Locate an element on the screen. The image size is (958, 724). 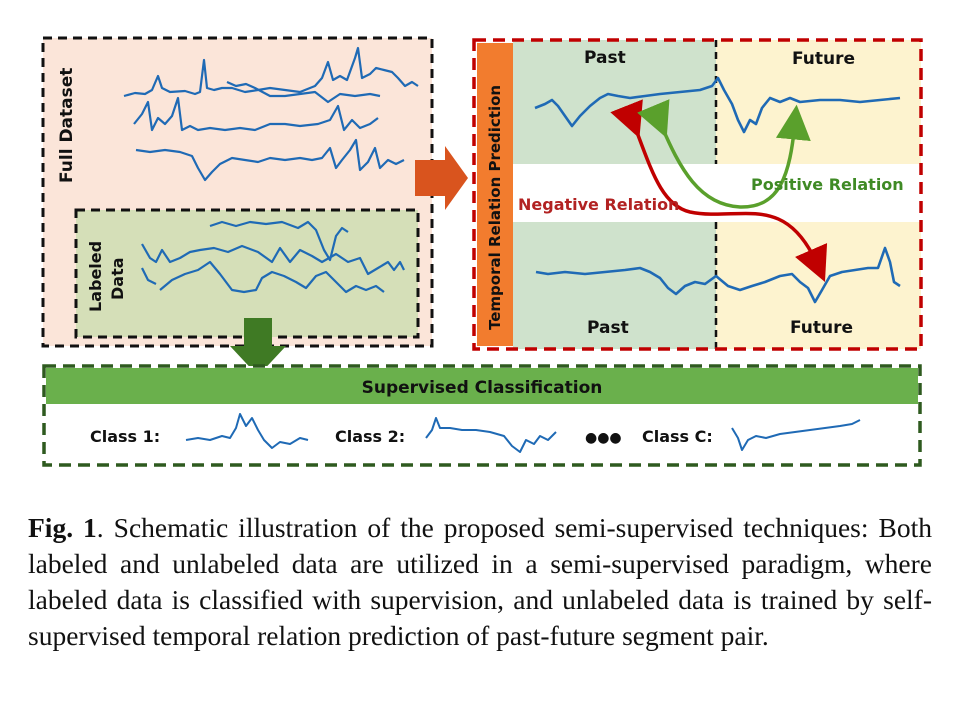
past-bottom-label: Past is located at coordinates (608, 328).